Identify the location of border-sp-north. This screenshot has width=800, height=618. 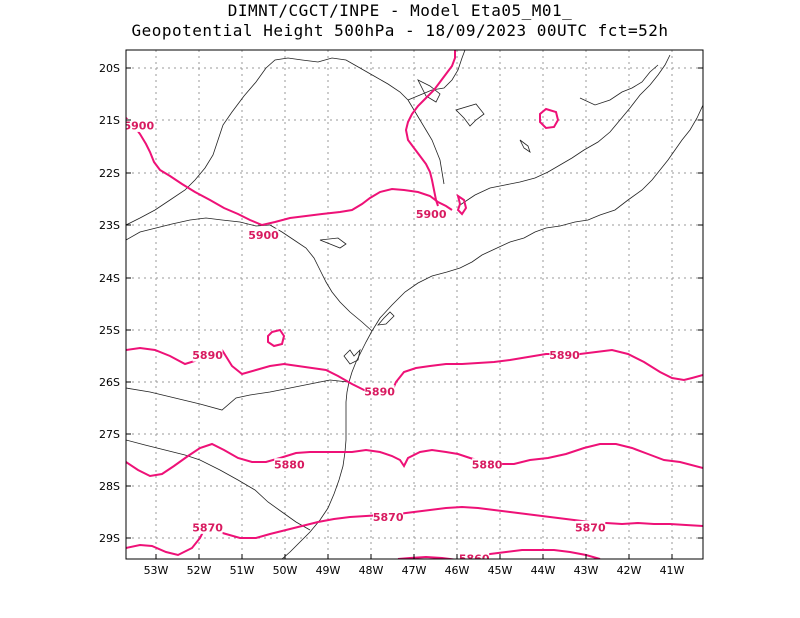
(198, 229).